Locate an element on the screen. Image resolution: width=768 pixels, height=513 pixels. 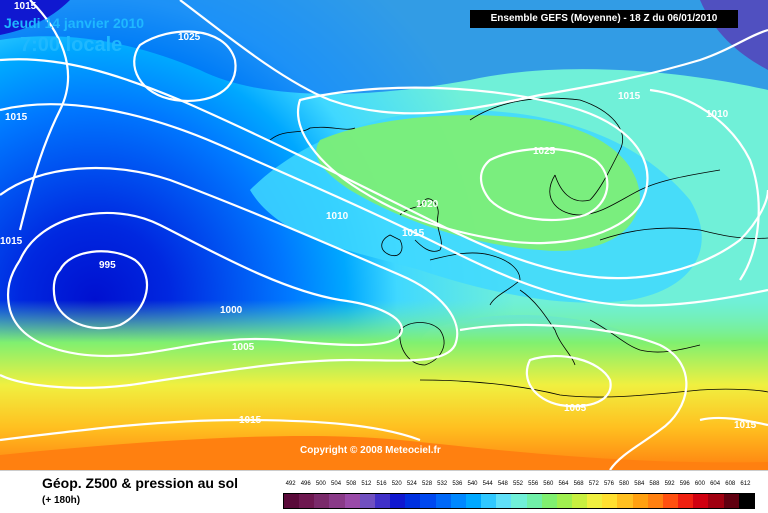
color-scale-label: 572 is located at coordinates (593, 484).